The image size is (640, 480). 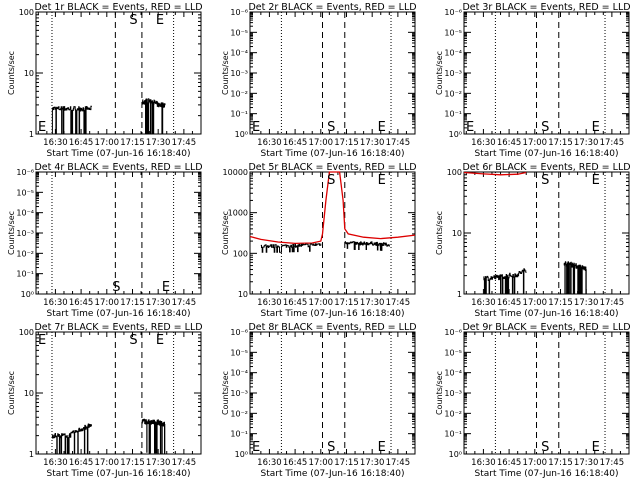 I want to click on lld-series-line, so click(x=332, y=208).